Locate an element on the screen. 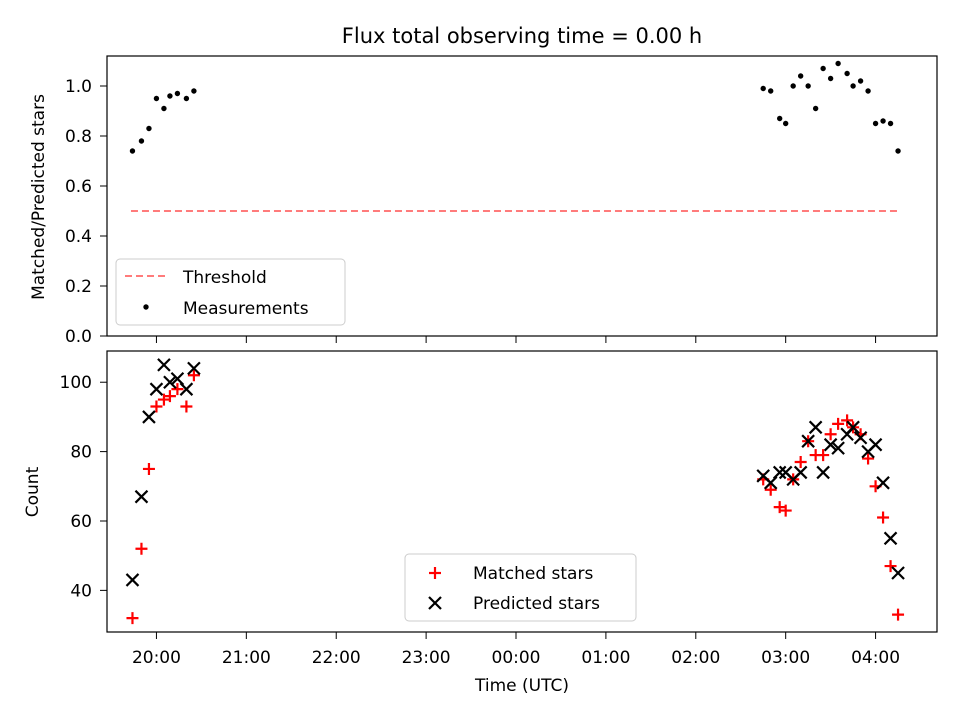  bottom-y-tick-label: 40 is located at coordinates (81, 591).